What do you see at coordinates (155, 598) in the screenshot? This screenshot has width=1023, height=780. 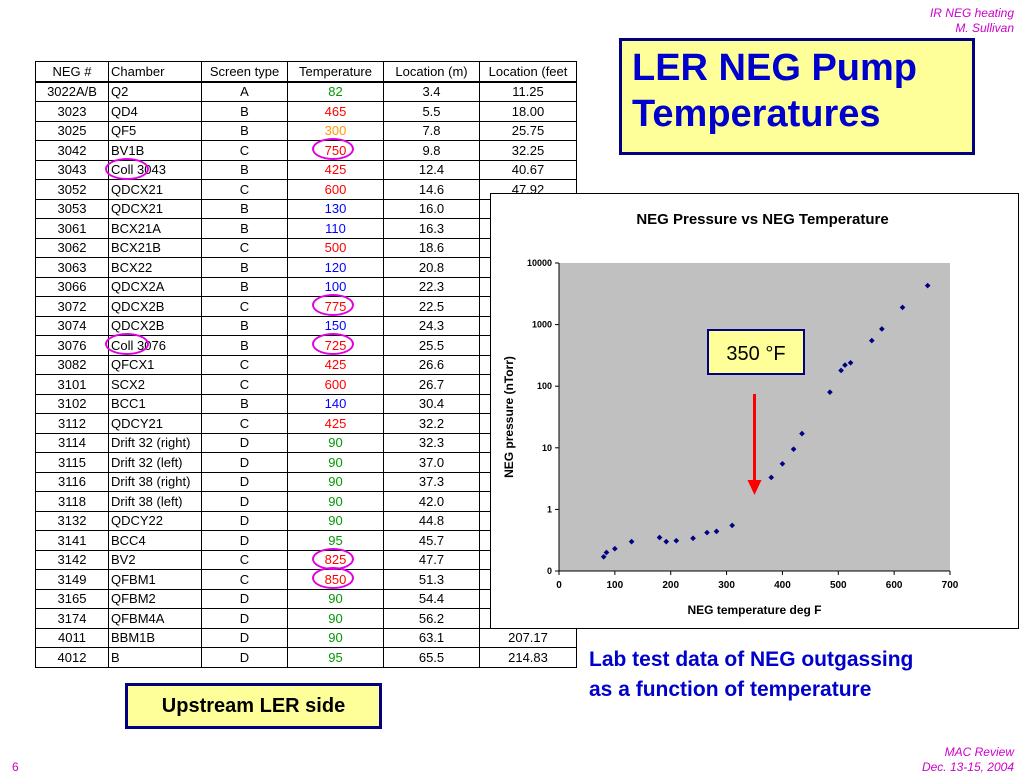 I see `cell-chamber: QFBM2` at bounding box center [155, 598].